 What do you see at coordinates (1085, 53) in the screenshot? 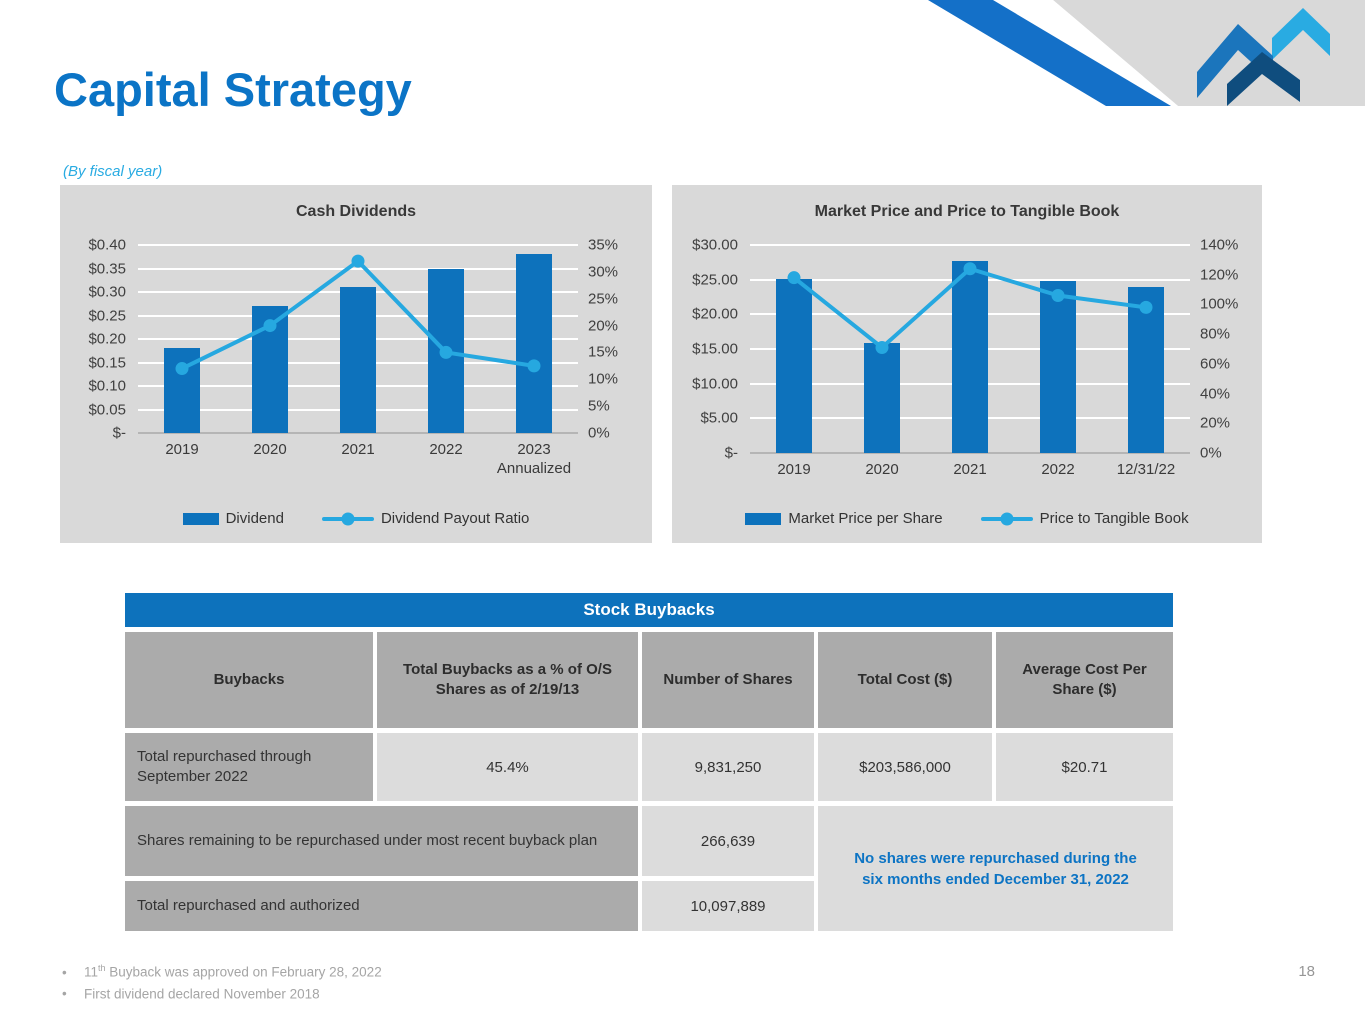
I see `corner-white-gap` at bounding box center [1085, 53].